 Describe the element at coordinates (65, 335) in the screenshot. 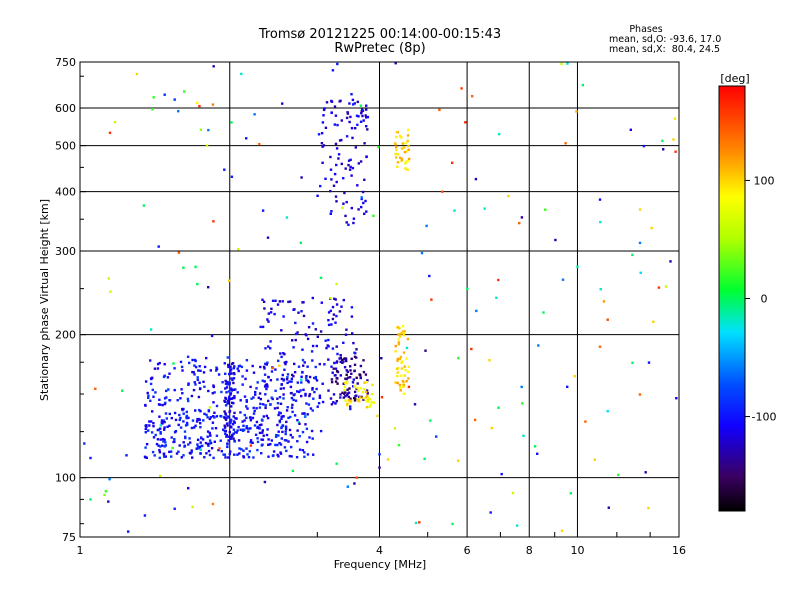

I see `y-tick-label: 200` at that location.